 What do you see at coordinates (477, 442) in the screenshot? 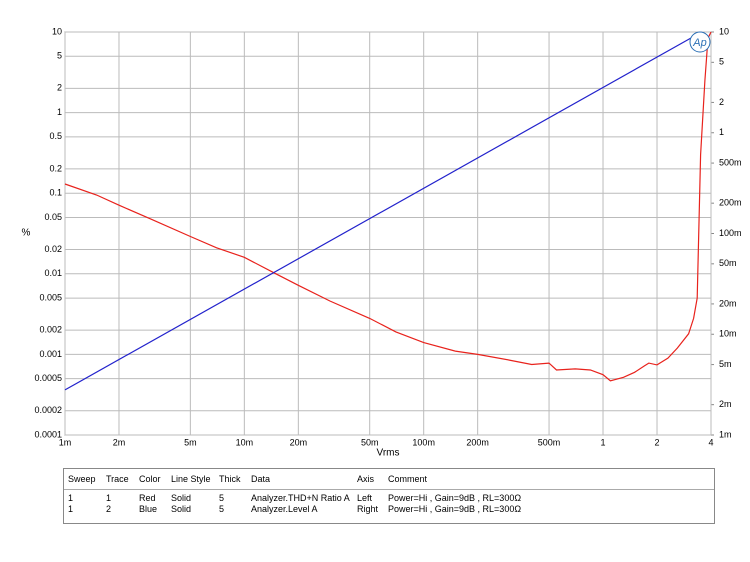
I see `x-tick-label: 200m` at bounding box center [477, 442].